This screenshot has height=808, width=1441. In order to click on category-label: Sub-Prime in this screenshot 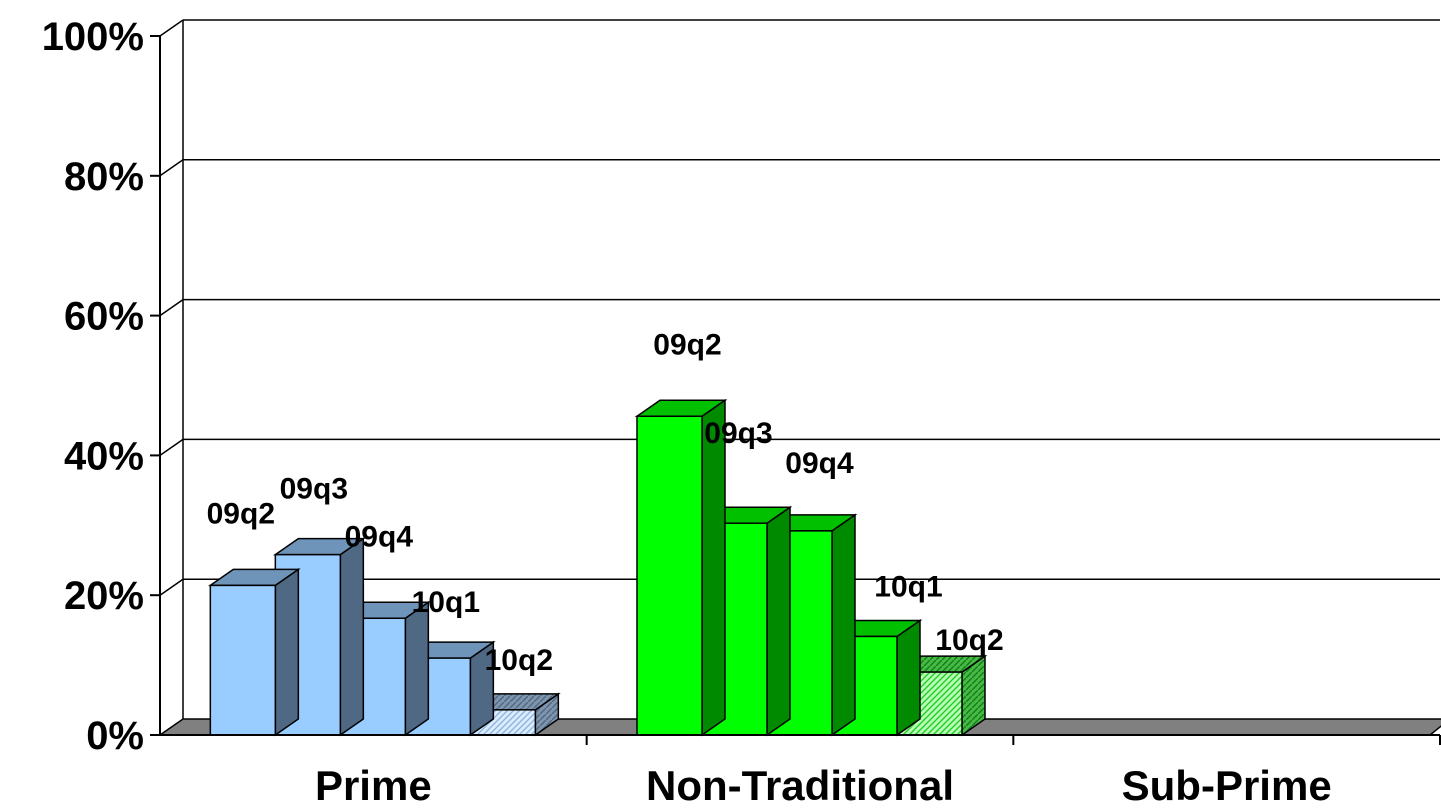, I will do `click(1227, 785)`.